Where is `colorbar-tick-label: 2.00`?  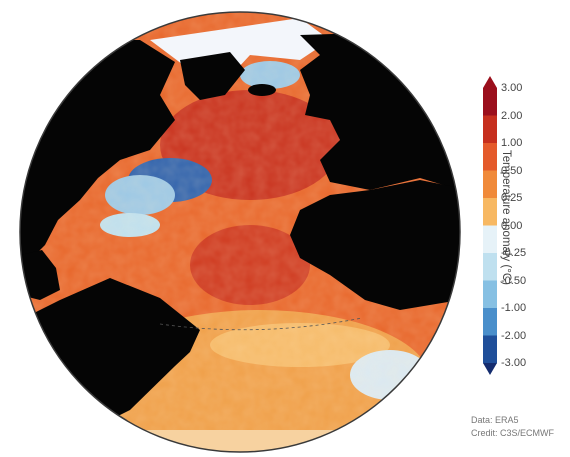 colorbar-tick-label: 2.00 is located at coordinates (512, 115).